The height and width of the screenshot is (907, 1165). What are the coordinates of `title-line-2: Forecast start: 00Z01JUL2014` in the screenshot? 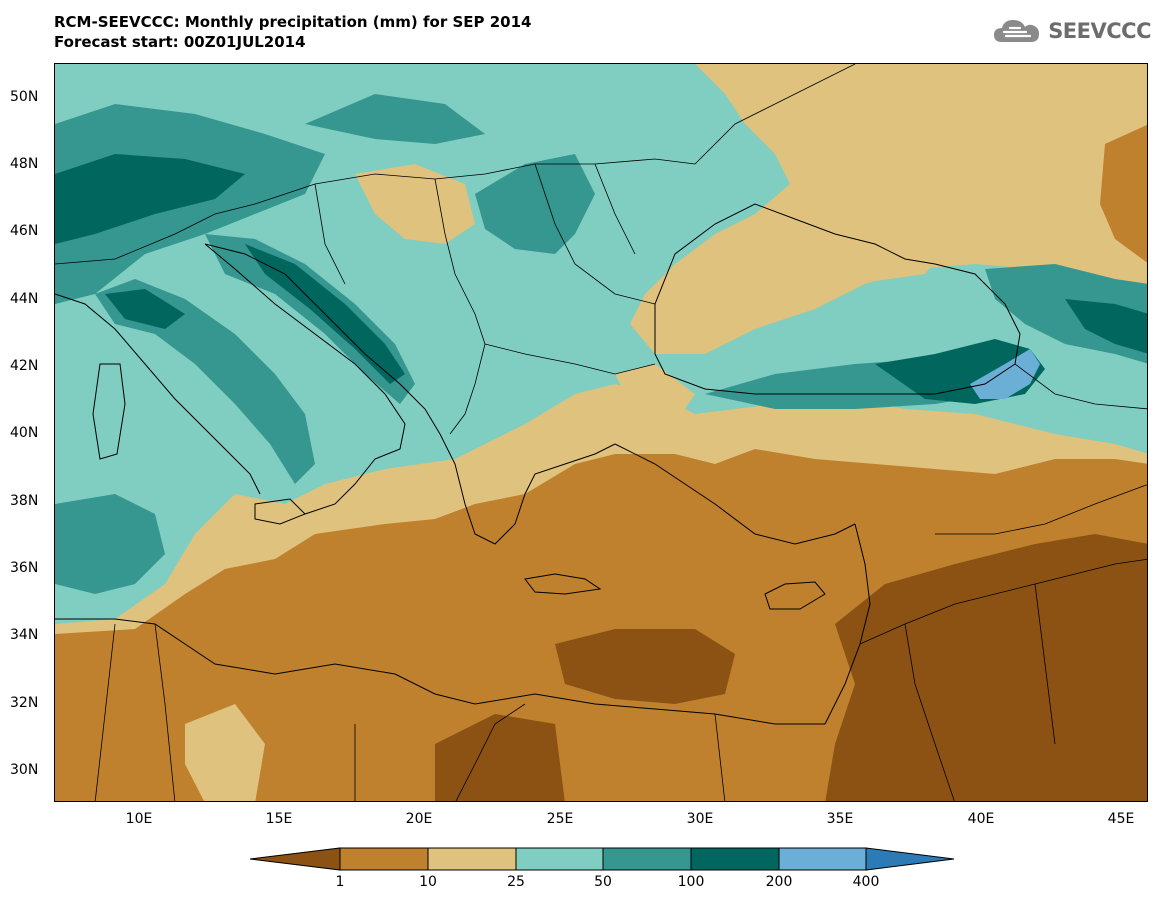 It's located at (180, 42).